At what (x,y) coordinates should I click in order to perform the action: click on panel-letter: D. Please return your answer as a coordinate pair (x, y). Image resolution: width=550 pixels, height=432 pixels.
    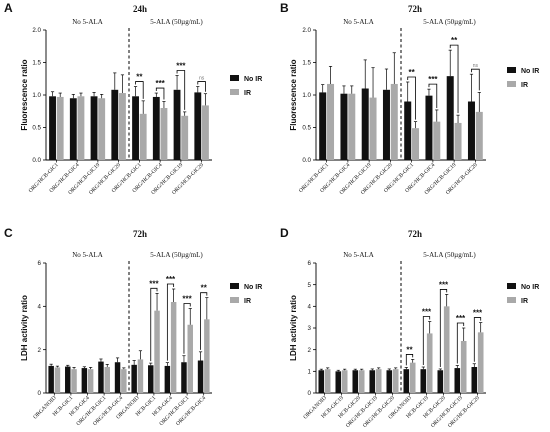
    Looking at the image, I should click on (284, 233).